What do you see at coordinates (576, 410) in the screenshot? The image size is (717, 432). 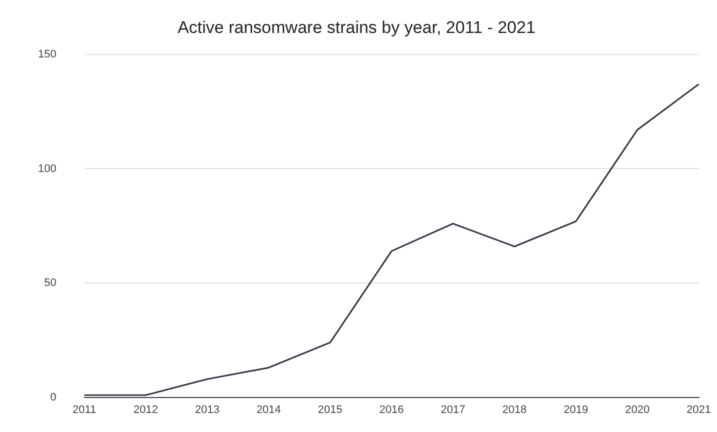 I see `x-tick-label: 2019` at bounding box center [576, 410].